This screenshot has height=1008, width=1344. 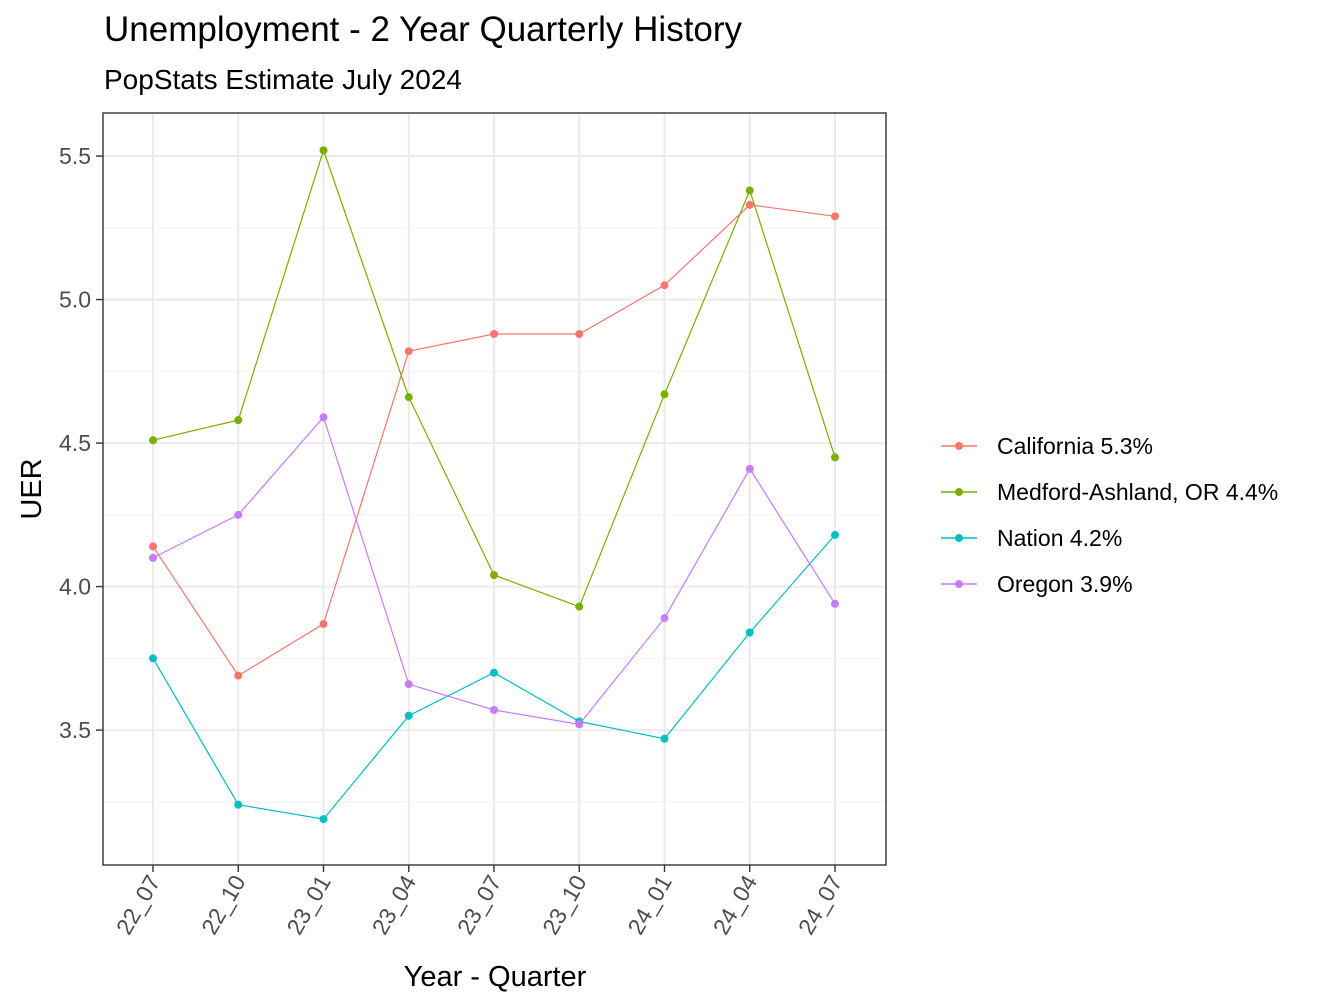 I want to click on x-tick-label: 23_10, so click(x=564, y=905).